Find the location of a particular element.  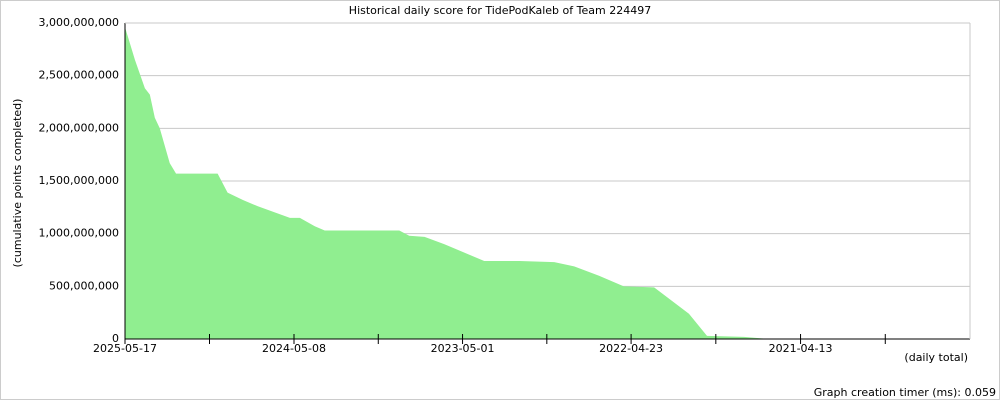

y-tick-label: 1,000,000,000 is located at coordinates (79, 233).